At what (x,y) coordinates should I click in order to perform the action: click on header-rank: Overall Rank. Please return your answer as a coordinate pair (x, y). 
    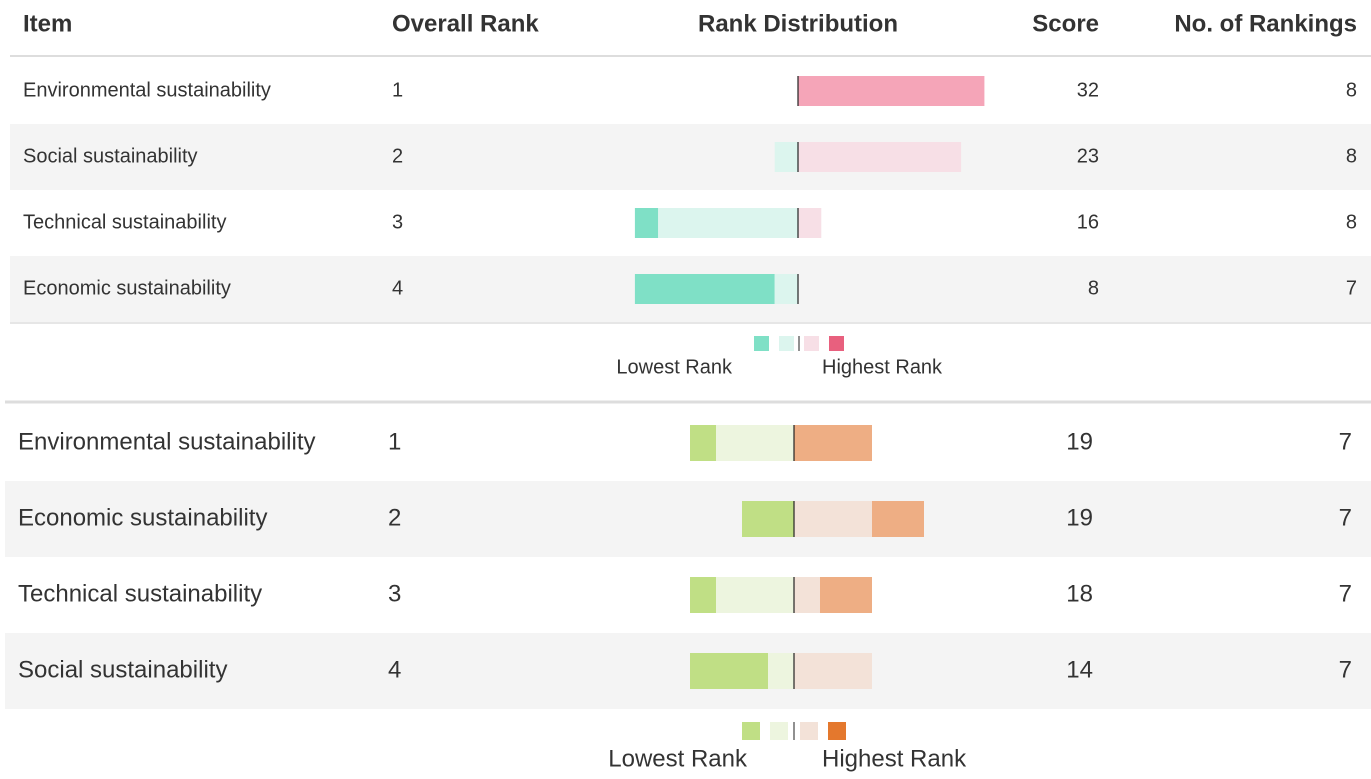
    Looking at the image, I should click on (465, 23).